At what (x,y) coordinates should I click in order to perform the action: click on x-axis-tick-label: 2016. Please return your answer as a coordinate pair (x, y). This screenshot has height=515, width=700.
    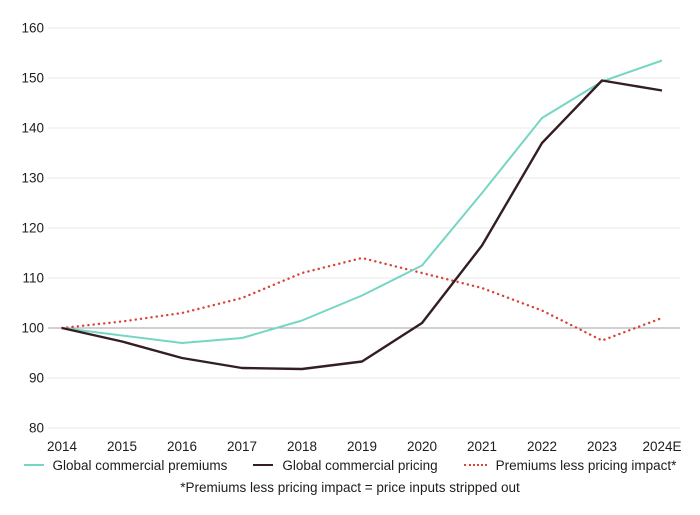
    Looking at the image, I should click on (182, 446).